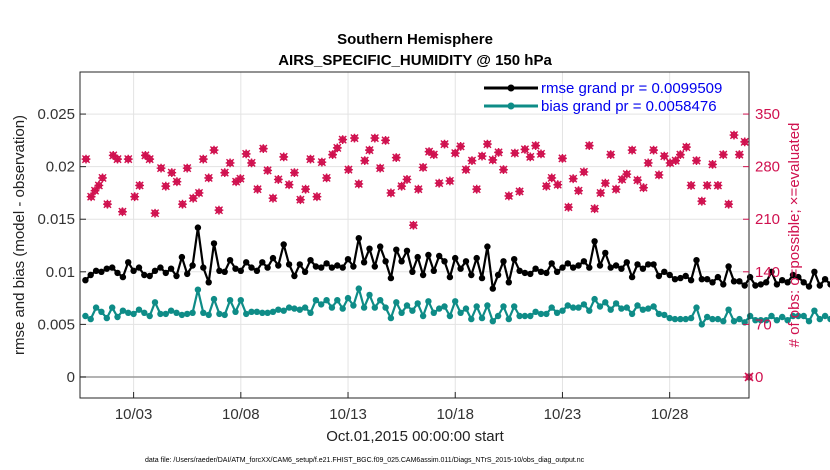 The width and height of the screenshot is (830, 470). What do you see at coordinates (511, 88) in the screenshot?
I see `legend-rmse-marker` at bounding box center [511, 88].